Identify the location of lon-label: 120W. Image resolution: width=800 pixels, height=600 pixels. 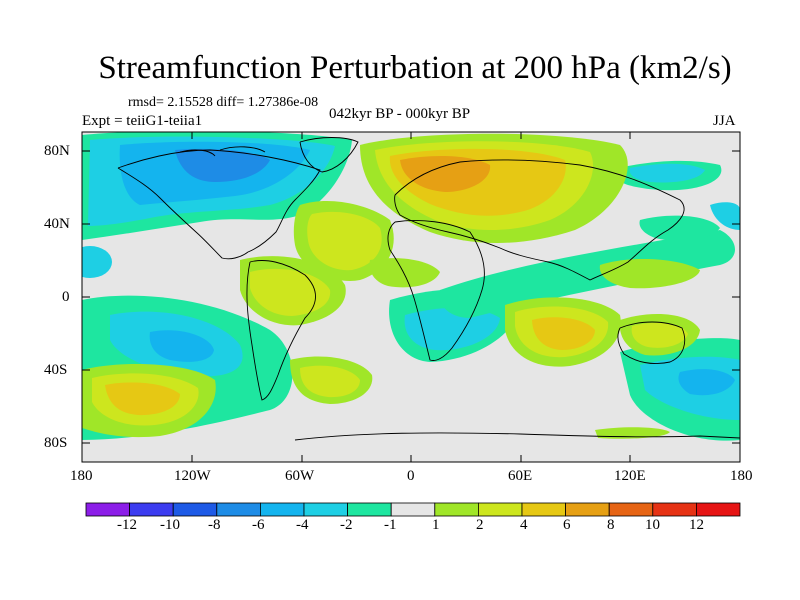
(192, 476).